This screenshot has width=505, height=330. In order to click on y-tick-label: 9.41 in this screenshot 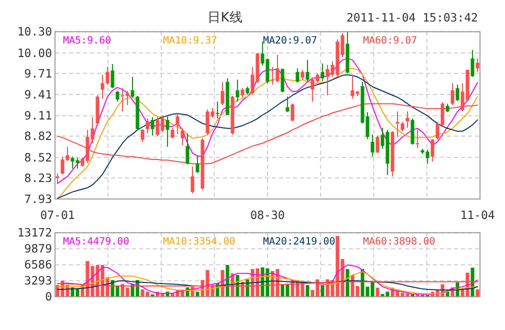, I will do `click(38, 95)`.